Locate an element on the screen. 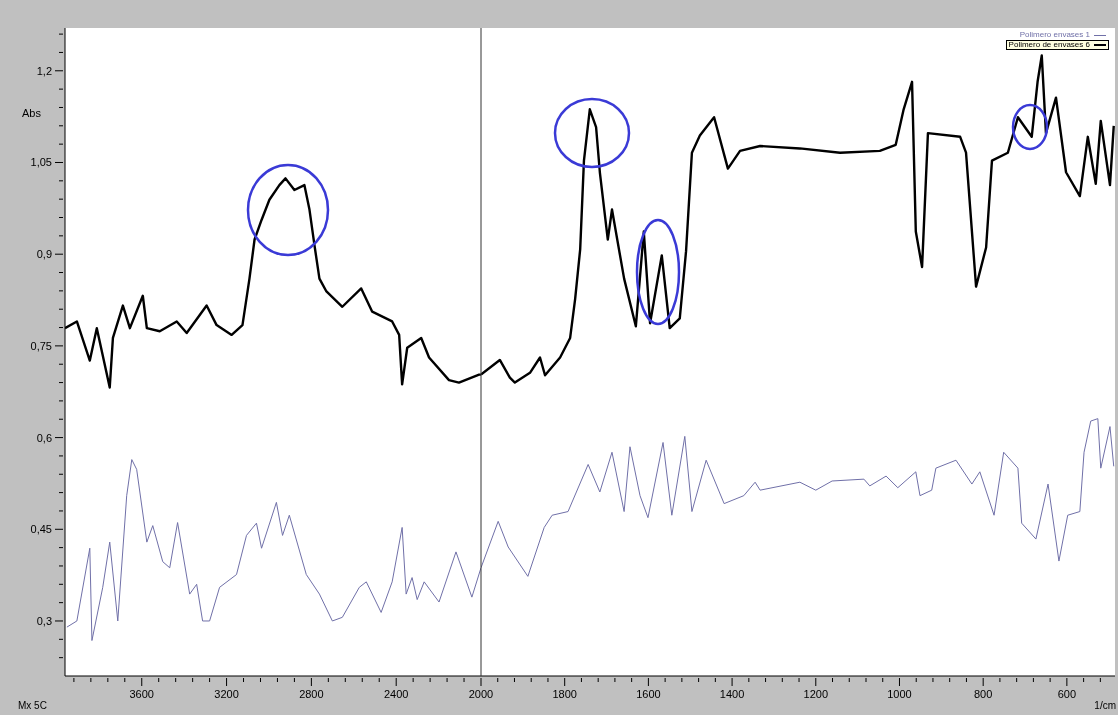  y-tick-label: 1,2 is located at coordinates (44, 70).